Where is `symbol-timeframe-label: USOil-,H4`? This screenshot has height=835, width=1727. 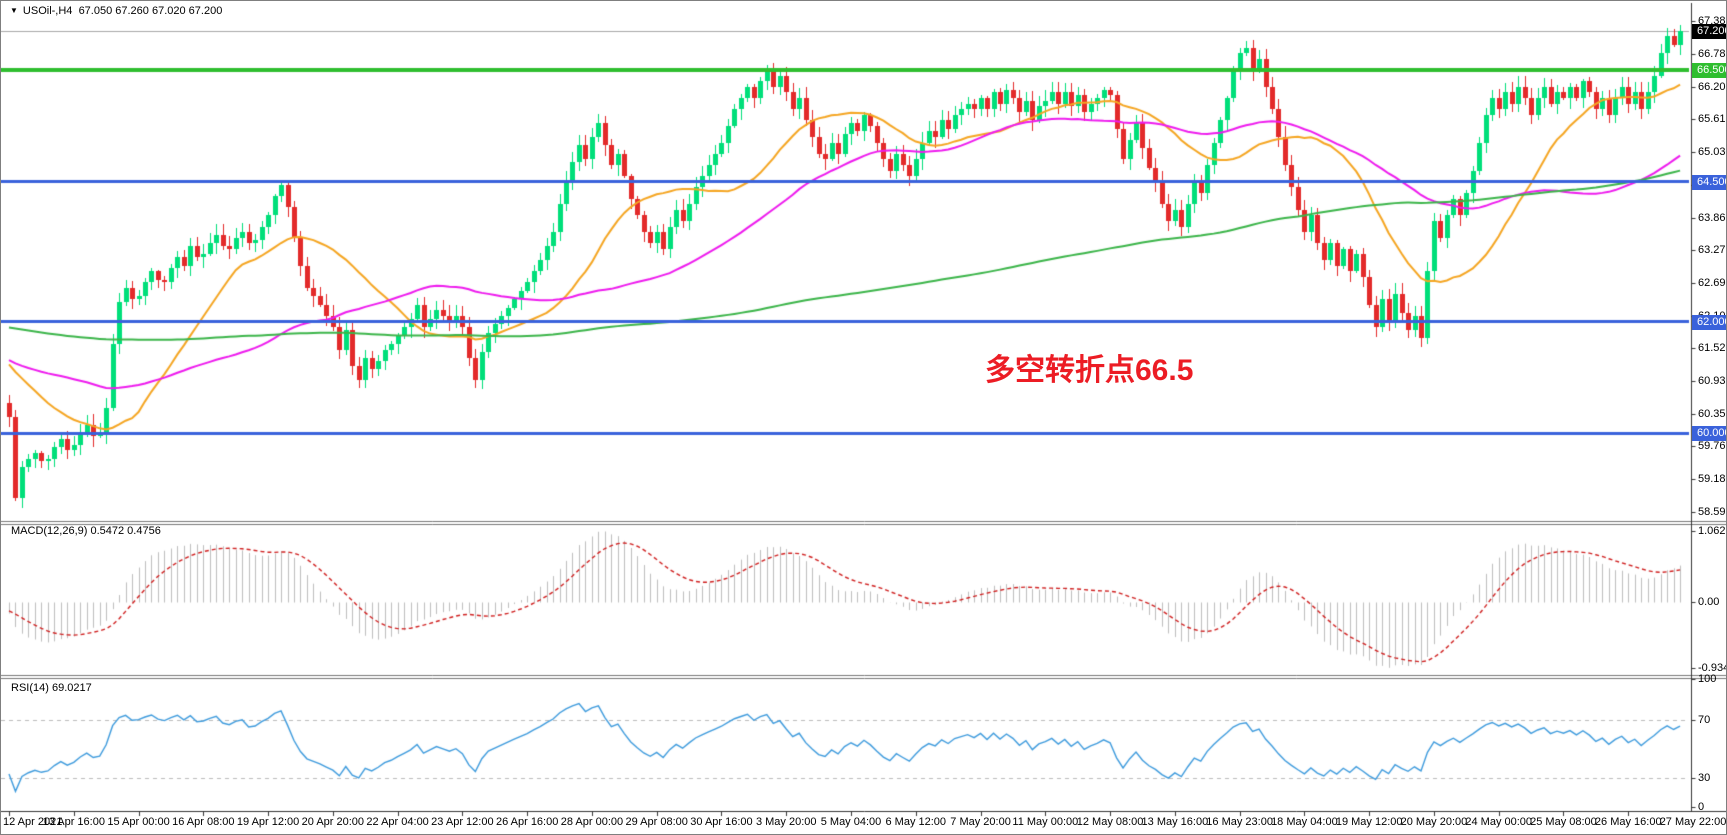 symbol-timeframe-label: USOil-,H4 is located at coordinates (47, 11).